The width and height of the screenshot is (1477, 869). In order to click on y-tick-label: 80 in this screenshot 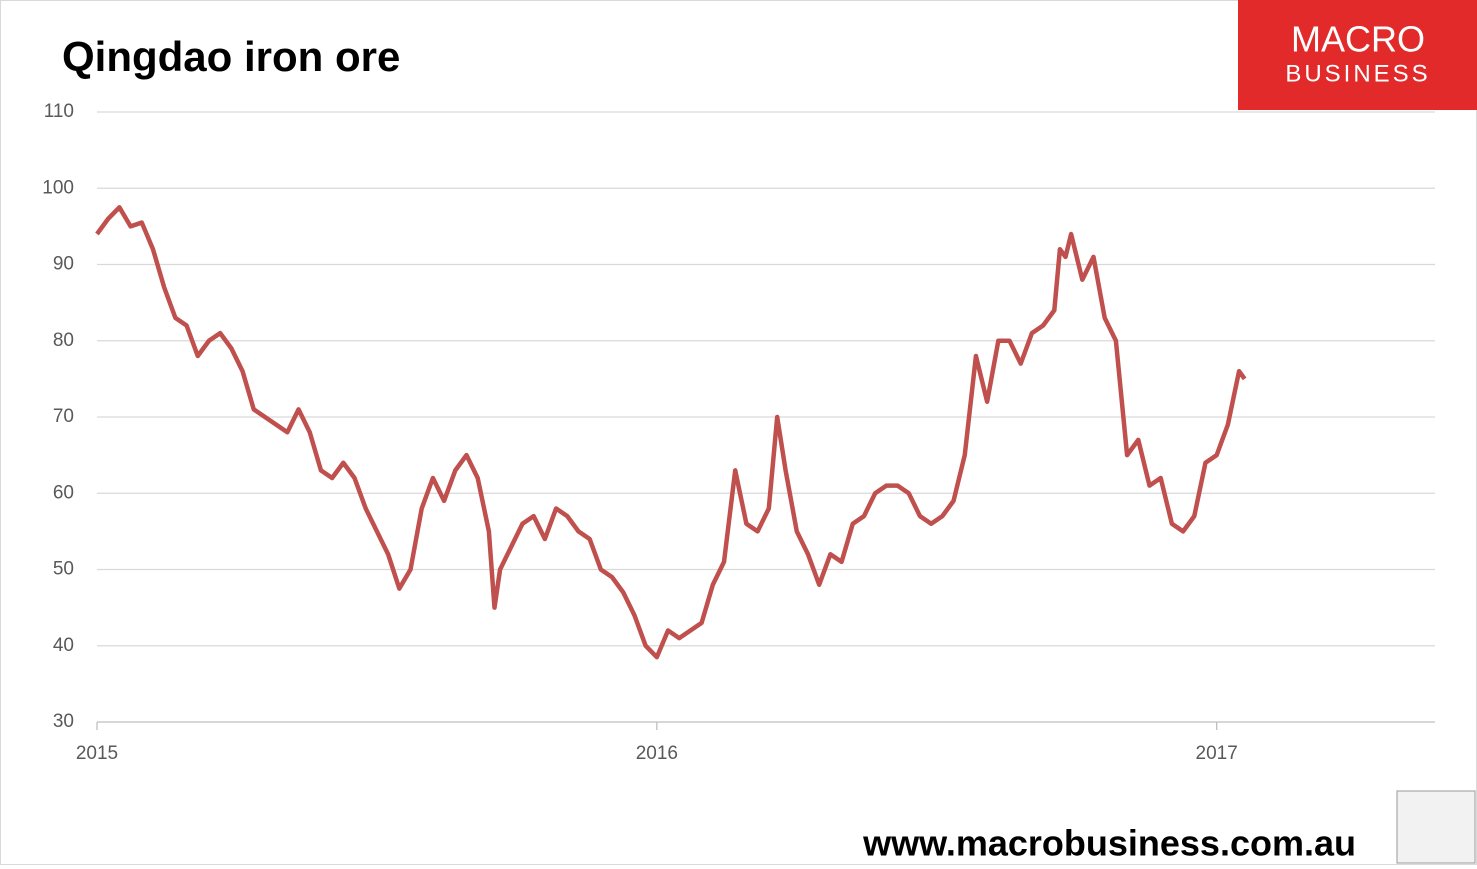, I will do `click(63, 340)`.